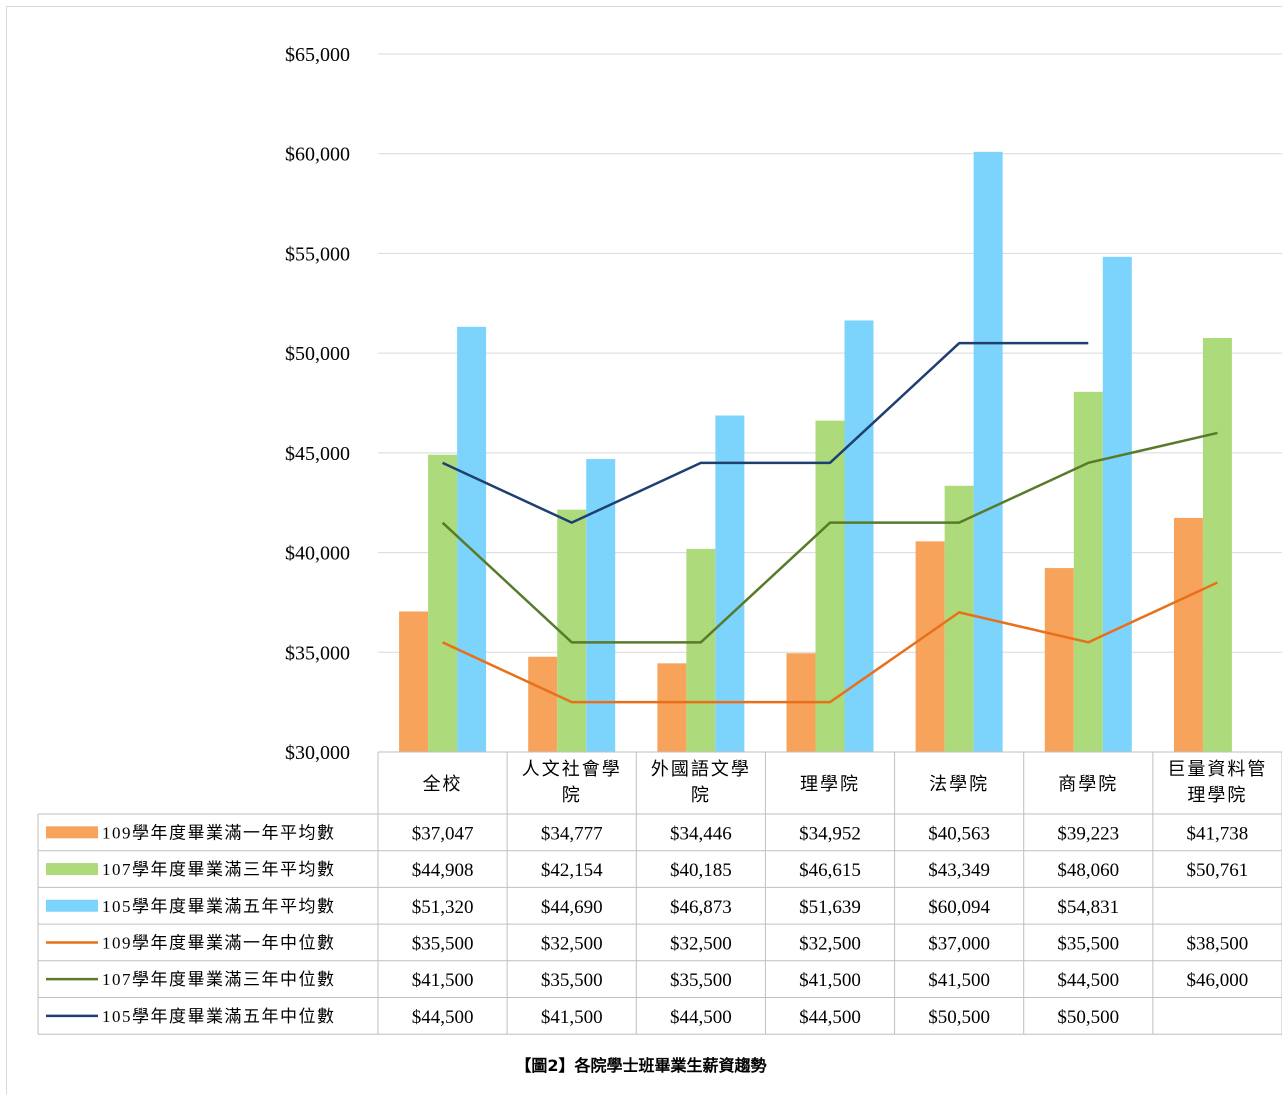 This screenshot has width=1282, height=1094. What do you see at coordinates (1088, 870) in the screenshot?
I see `table-cell-value: $48,060` at bounding box center [1088, 870].